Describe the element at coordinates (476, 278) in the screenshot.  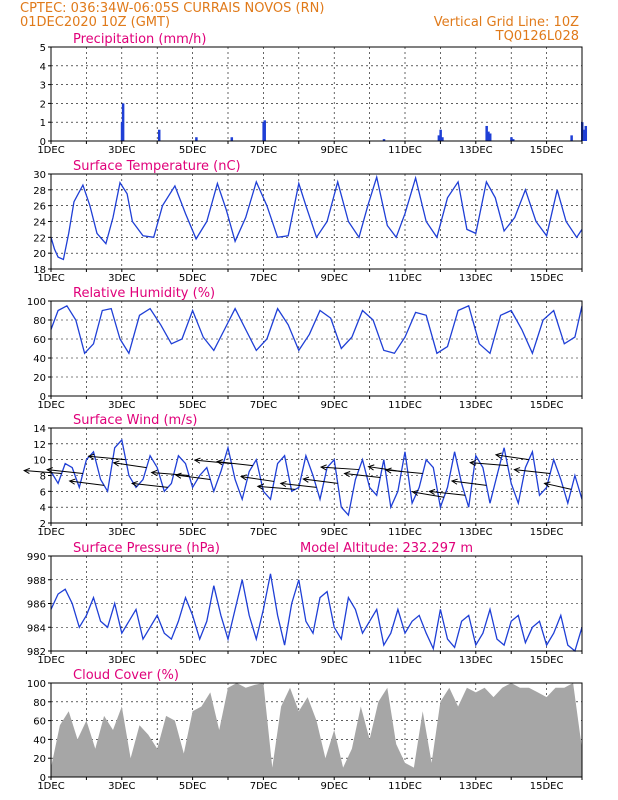
I see `temperature-xtick-label: 13DEC` at that location.